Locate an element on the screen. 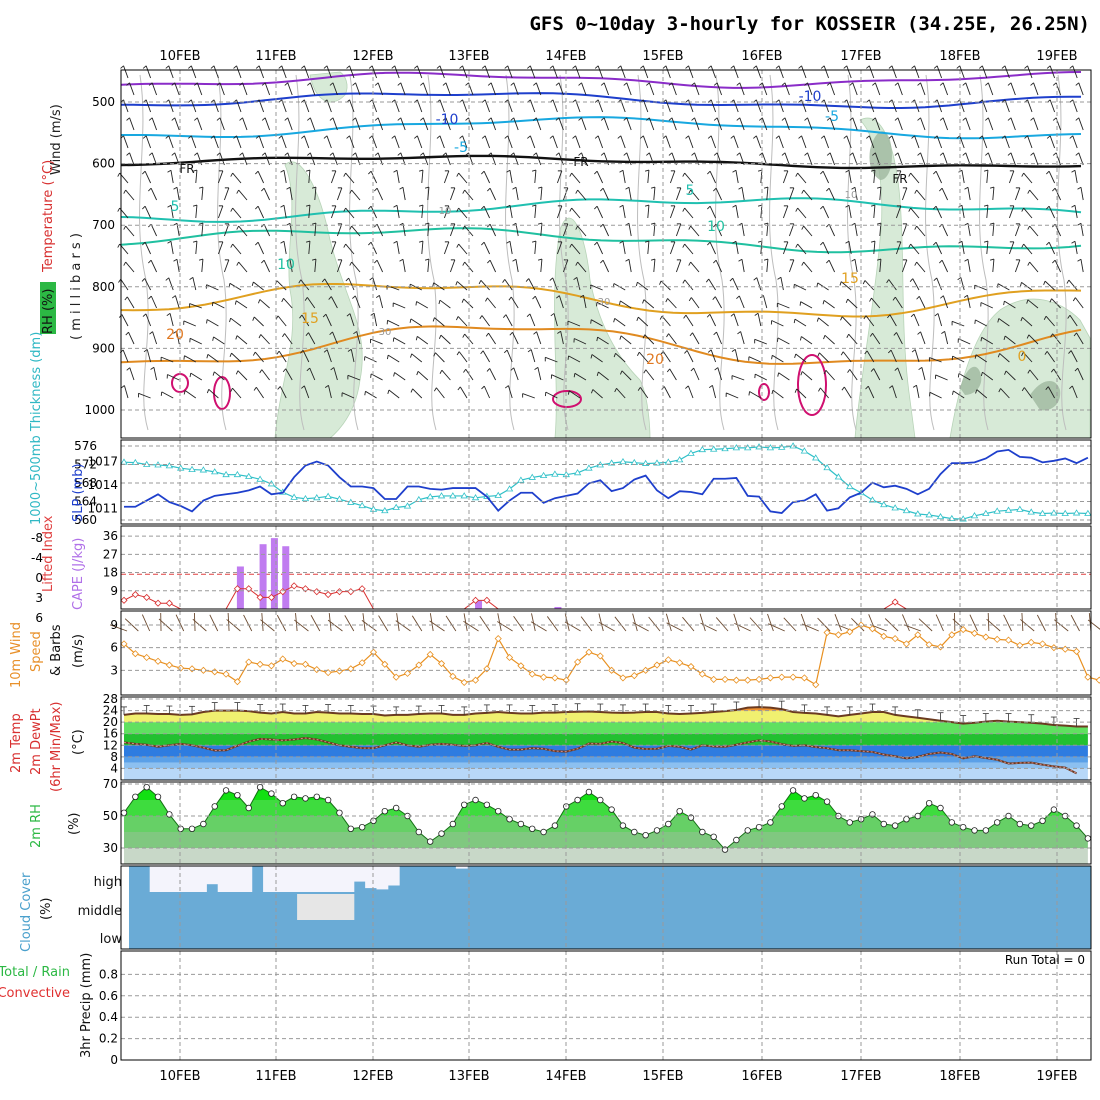 Image resolution: width=1100 pixels, height=1100 pixels. date-label-bottom: 10FEB is located at coordinates (179, 1076).